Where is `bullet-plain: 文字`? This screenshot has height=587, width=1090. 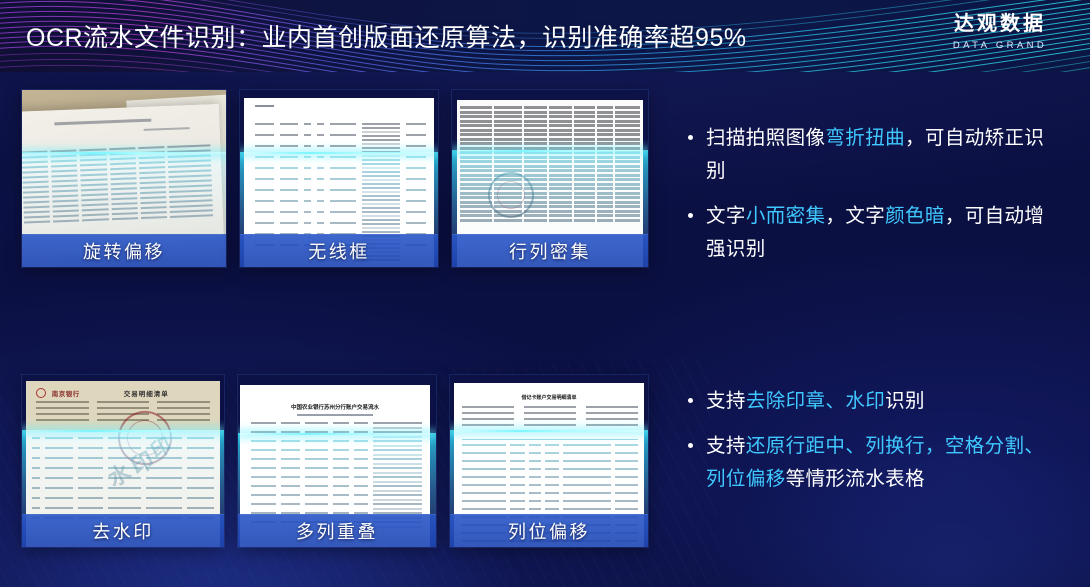
bullet-plain: 文字 is located at coordinates (726, 216).